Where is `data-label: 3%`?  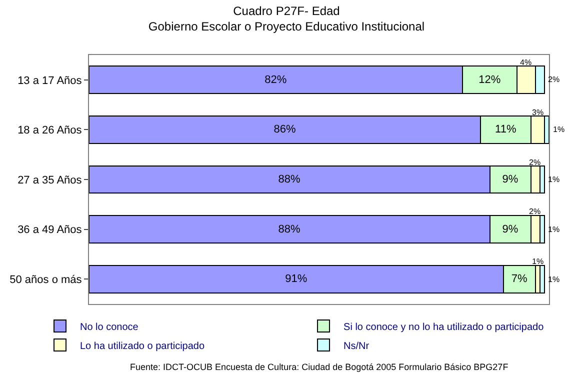
data-label: 3% is located at coordinates (538, 112).